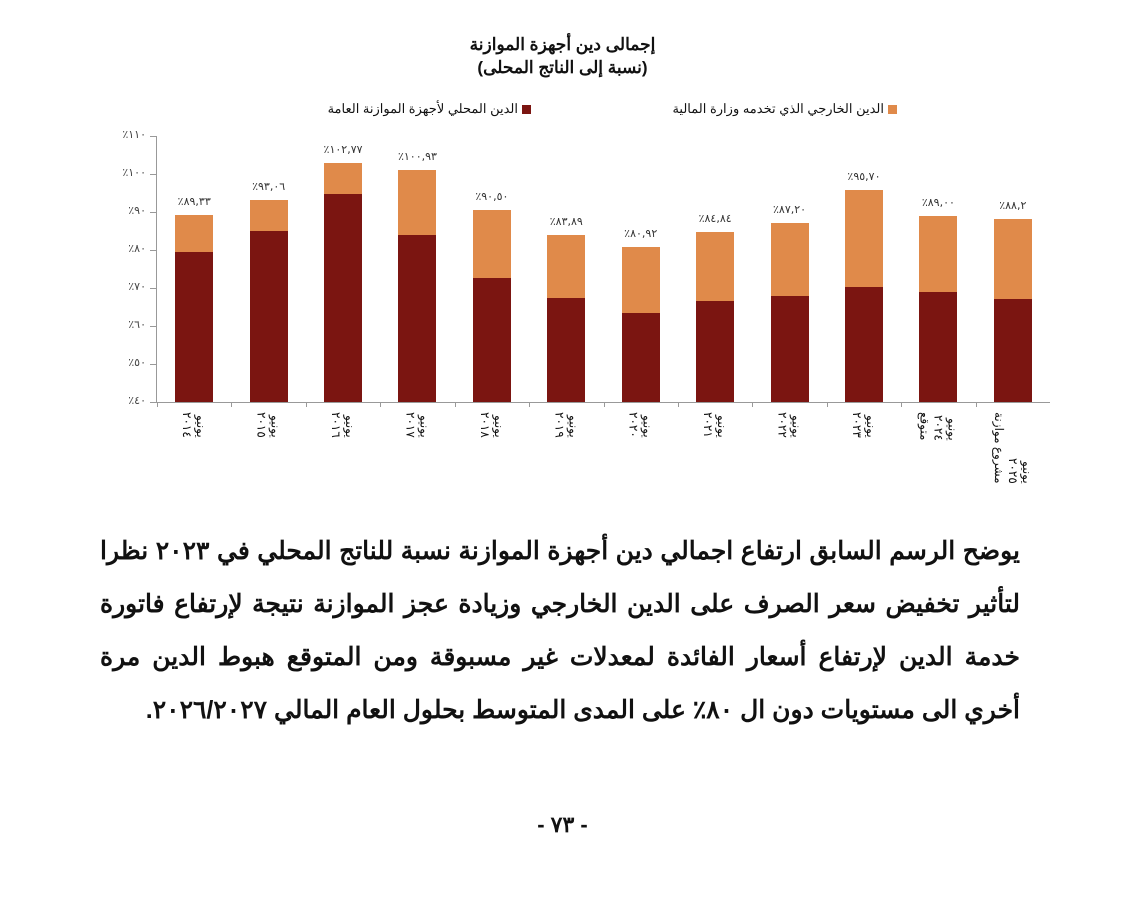  I want to click on bar-value-label: ٪٨٩,٠٠, so click(938, 202).